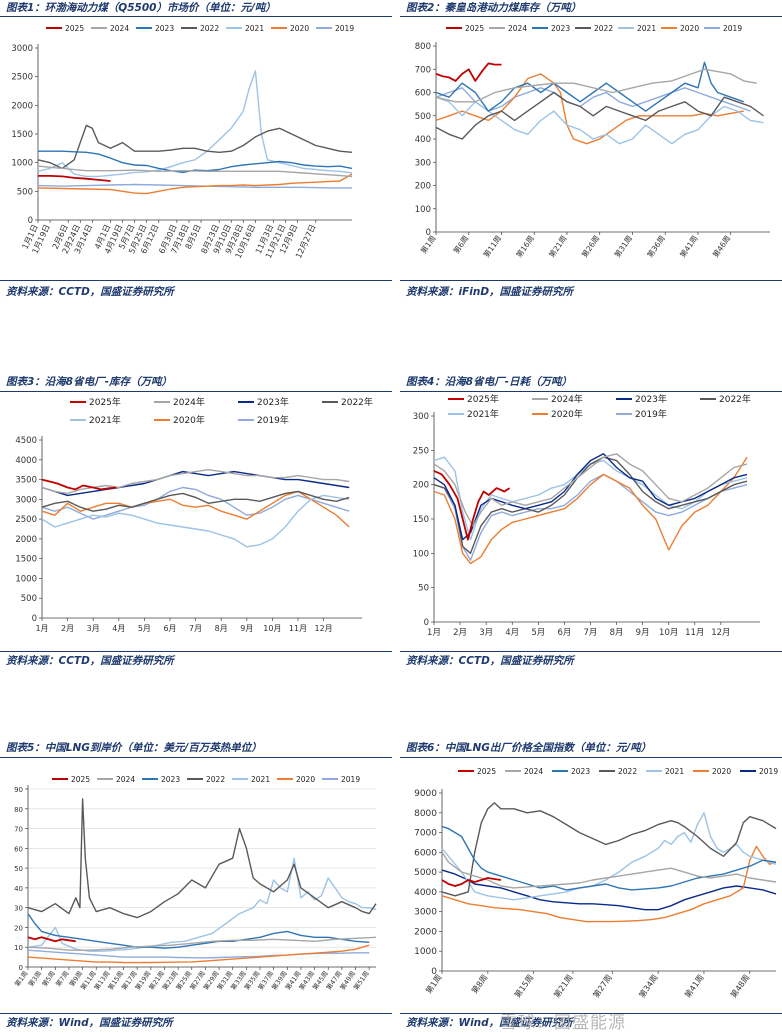  What do you see at coordinates (29, 599) in the screenshot?
I see `chart-3-y-tick-label: 500` at bounding box center [29, 599].